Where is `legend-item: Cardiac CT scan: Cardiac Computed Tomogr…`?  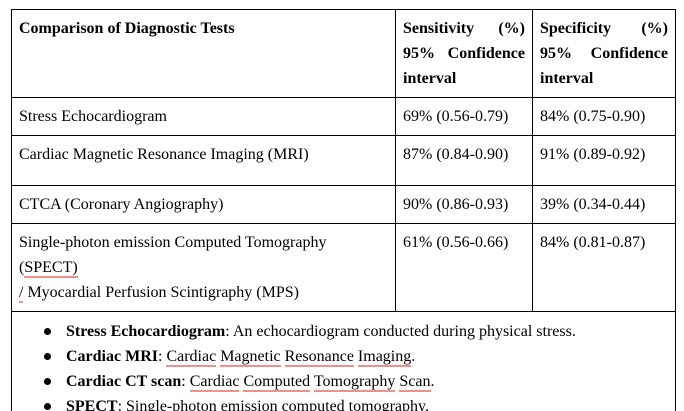 legend-item: Cardiac CT scan: Cardiac Computed Tomogr… is located at coordinates (343, 381).